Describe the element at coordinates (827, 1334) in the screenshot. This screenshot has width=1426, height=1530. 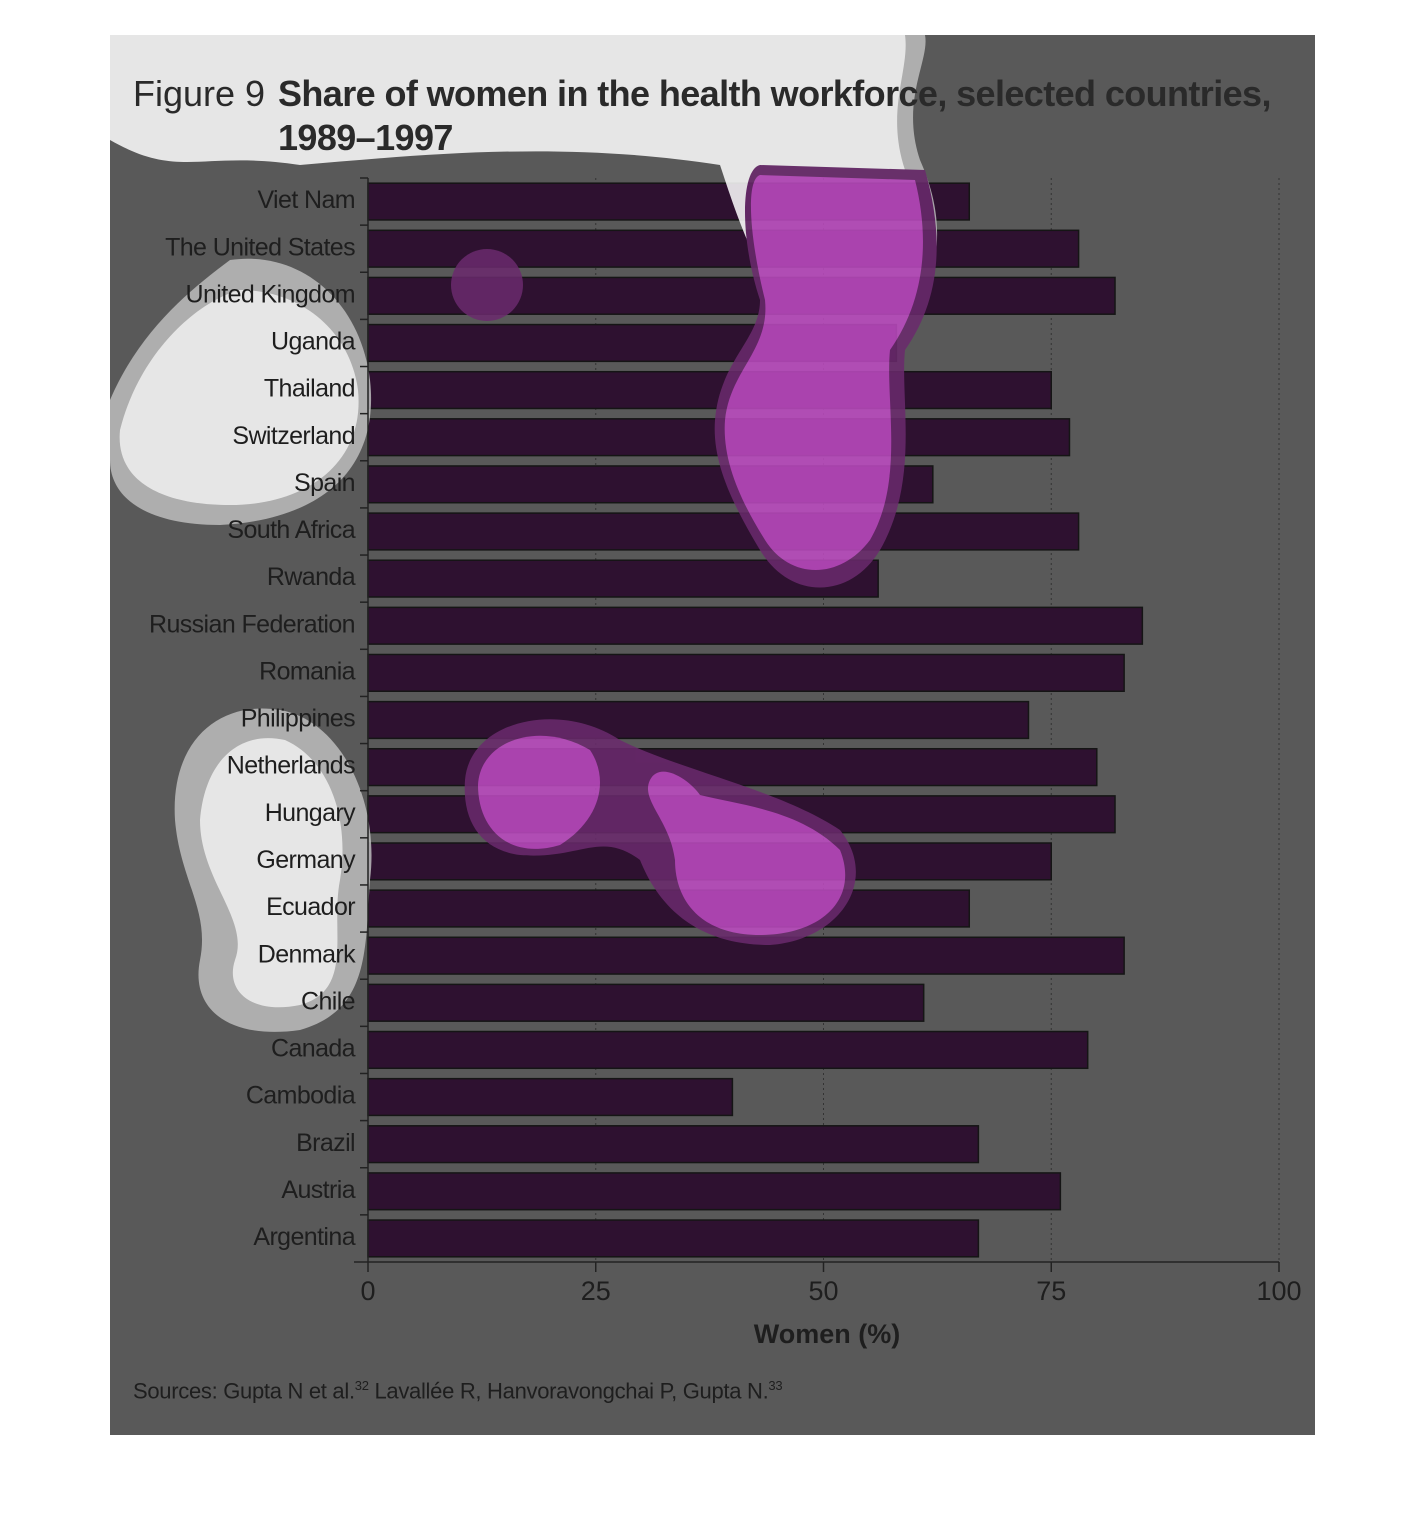
I see `x-axis-label: Women (%)` at that location.